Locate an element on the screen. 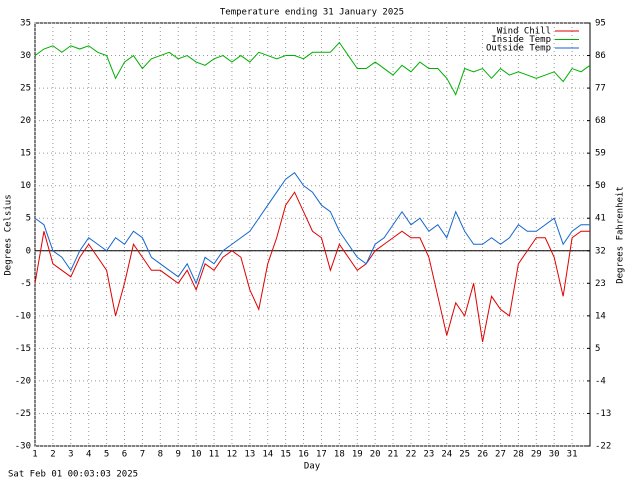 The width and height of the screenshot is (640, 480). x-tick-label: 9 is located at coordinates (178, 455).